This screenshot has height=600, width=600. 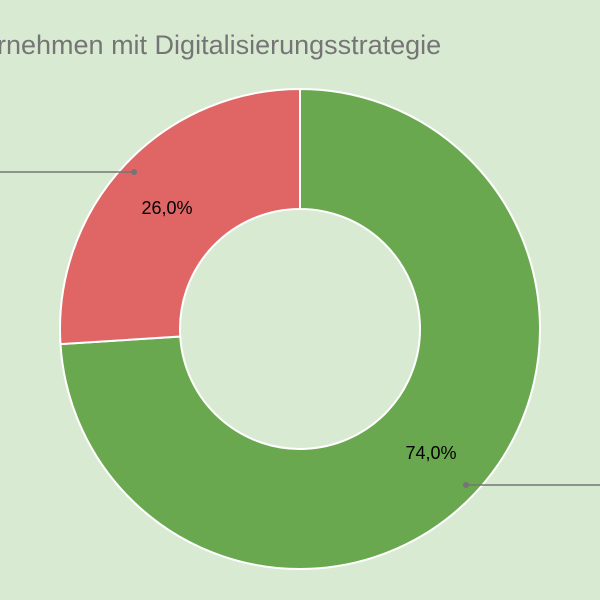 What do you see at coordinates (166, 208) in the screenshot?
I see `slice-data-label: 26,0%` at bounding box center [166, 208].